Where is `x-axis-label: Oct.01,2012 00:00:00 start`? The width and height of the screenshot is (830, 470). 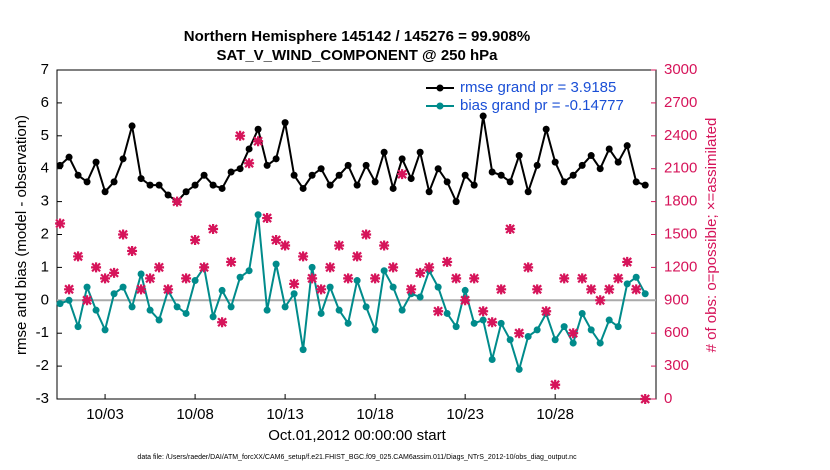 x-axis-label: Oct.01,2012 00:00:00 start is located at coordinates (357, 435).